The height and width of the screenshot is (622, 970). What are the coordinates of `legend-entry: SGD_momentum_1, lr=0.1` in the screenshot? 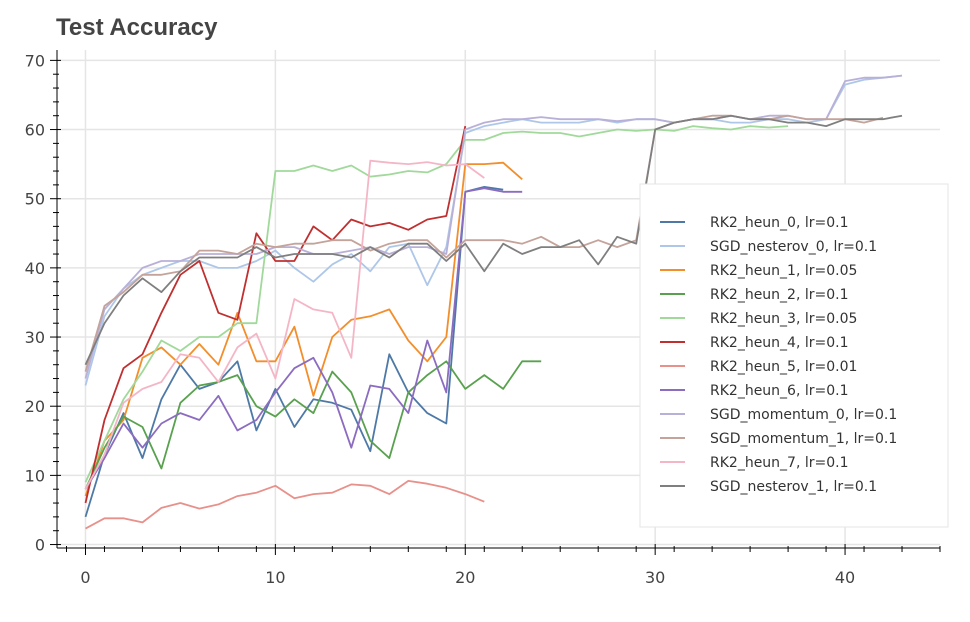 It's located at (803, 439).